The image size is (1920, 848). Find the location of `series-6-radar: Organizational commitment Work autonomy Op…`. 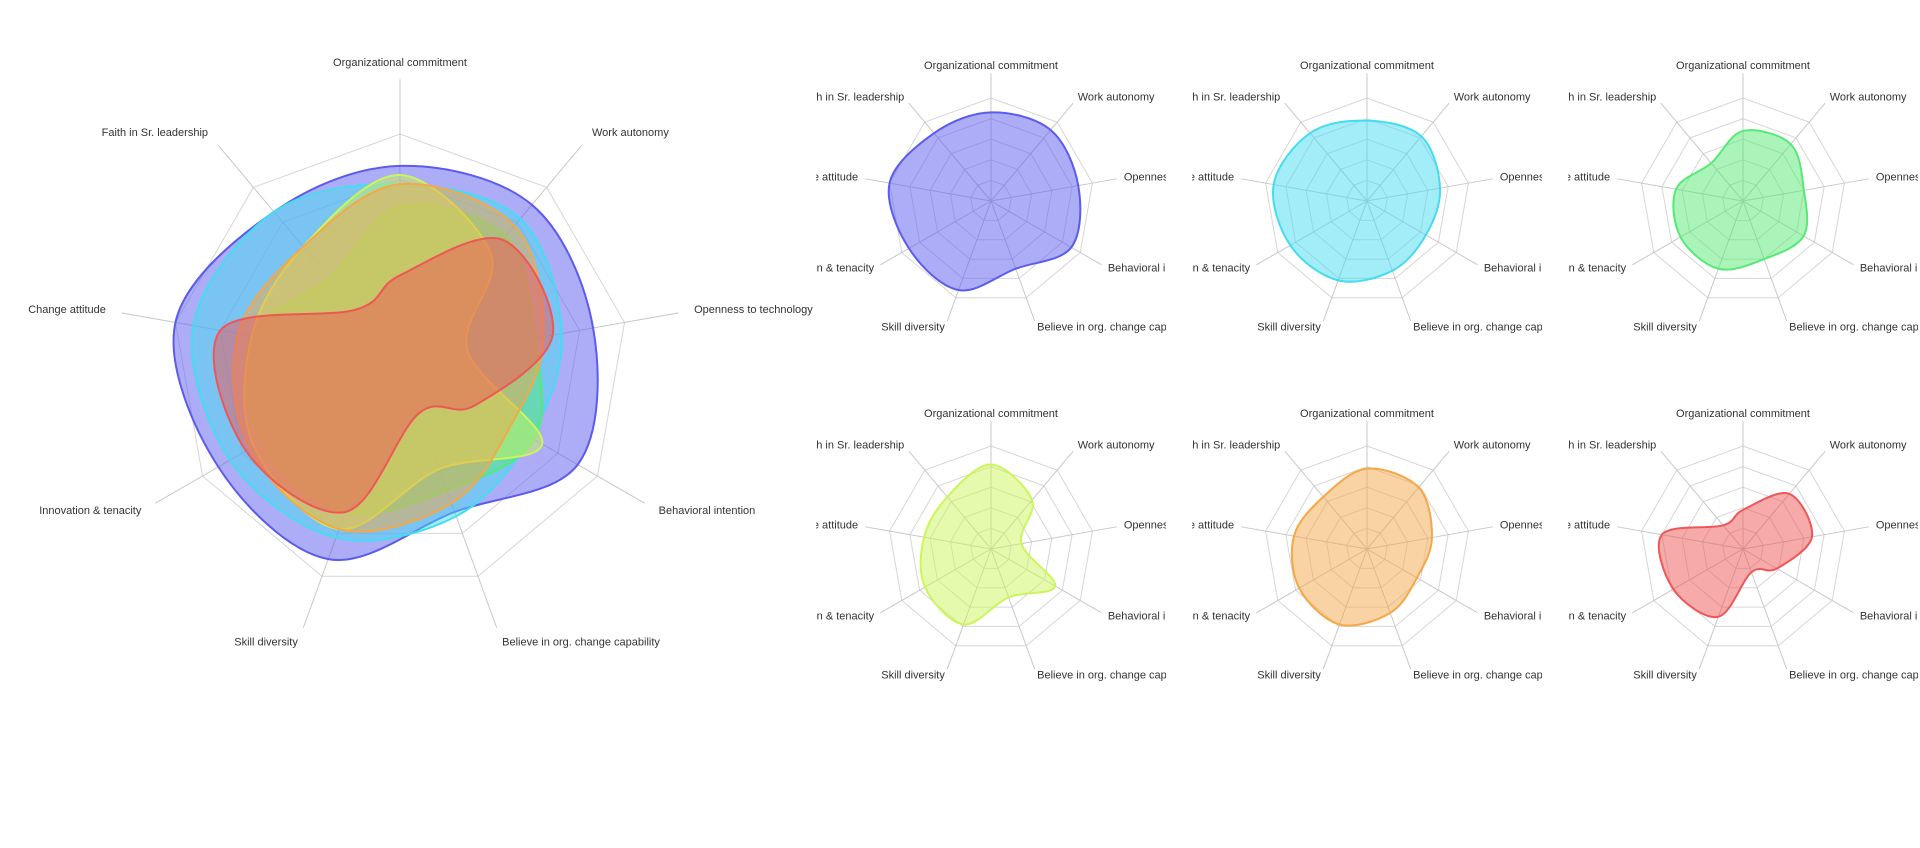

series-6-radar: Organizational commitment Work autonomy Op… is located at coordinates (1722, 545).